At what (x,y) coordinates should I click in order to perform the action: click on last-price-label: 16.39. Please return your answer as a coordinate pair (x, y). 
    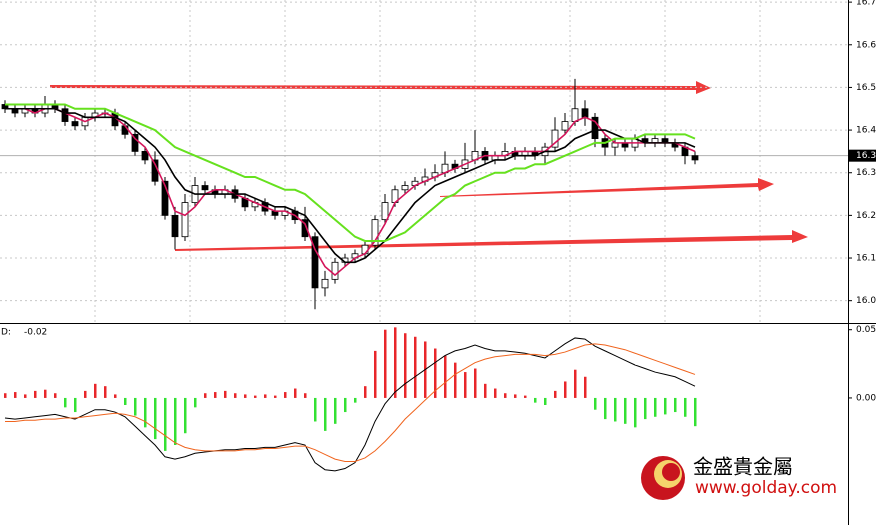
    Looking at the image, I should click on (866, 156).